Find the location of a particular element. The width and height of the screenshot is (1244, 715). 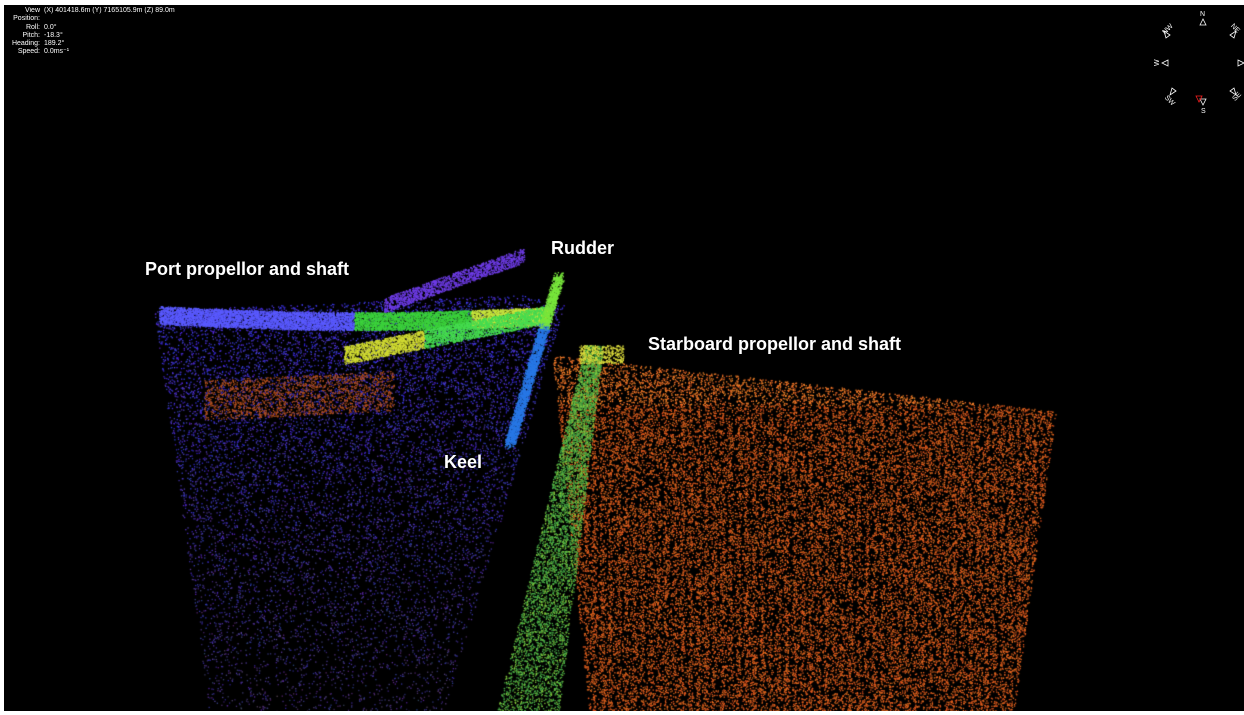

heading-pointer-icon is located at coordinates (1199, 99).